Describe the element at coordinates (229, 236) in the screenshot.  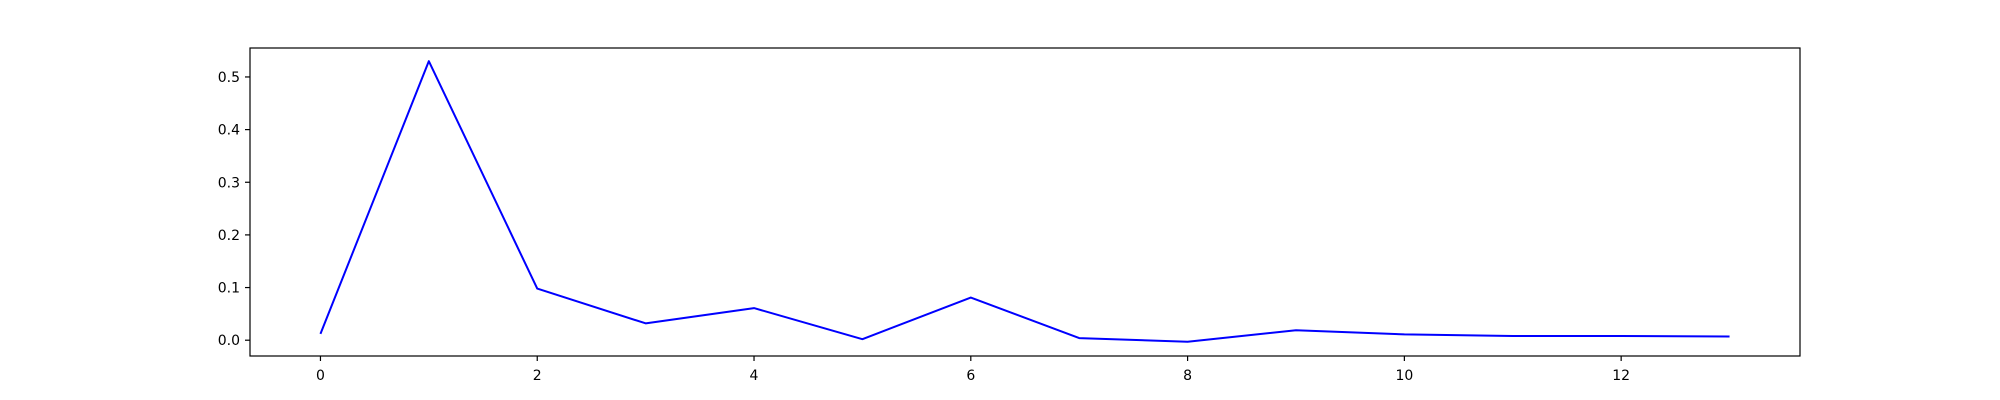
I see `y-tick-label: 0.2` at that location.